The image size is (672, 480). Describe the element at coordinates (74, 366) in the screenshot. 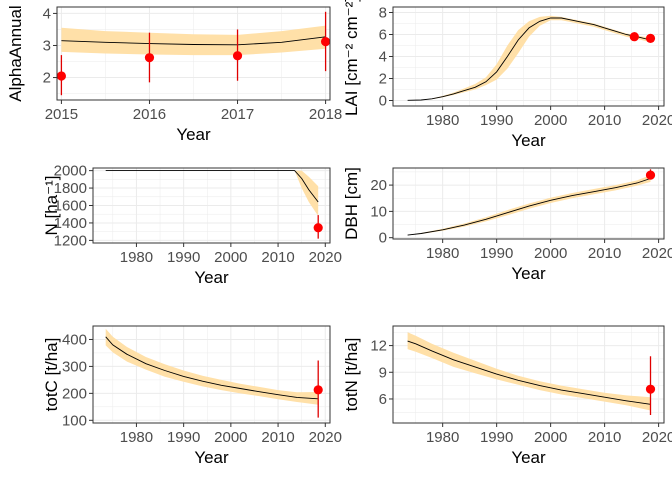

I see `y-tick-label: 300` at that location.